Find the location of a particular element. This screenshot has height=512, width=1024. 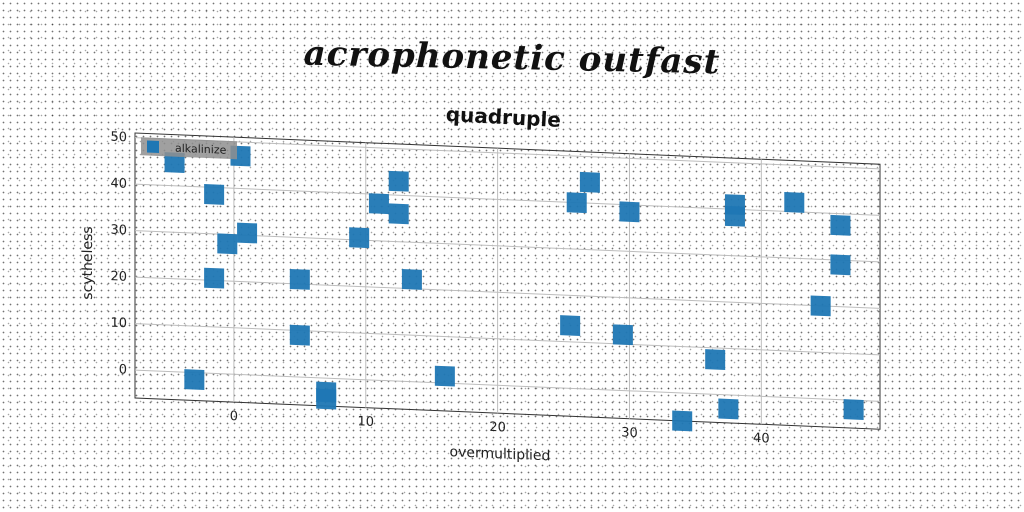

y-axis-label: scytheless is located at coordinates (88, 263).